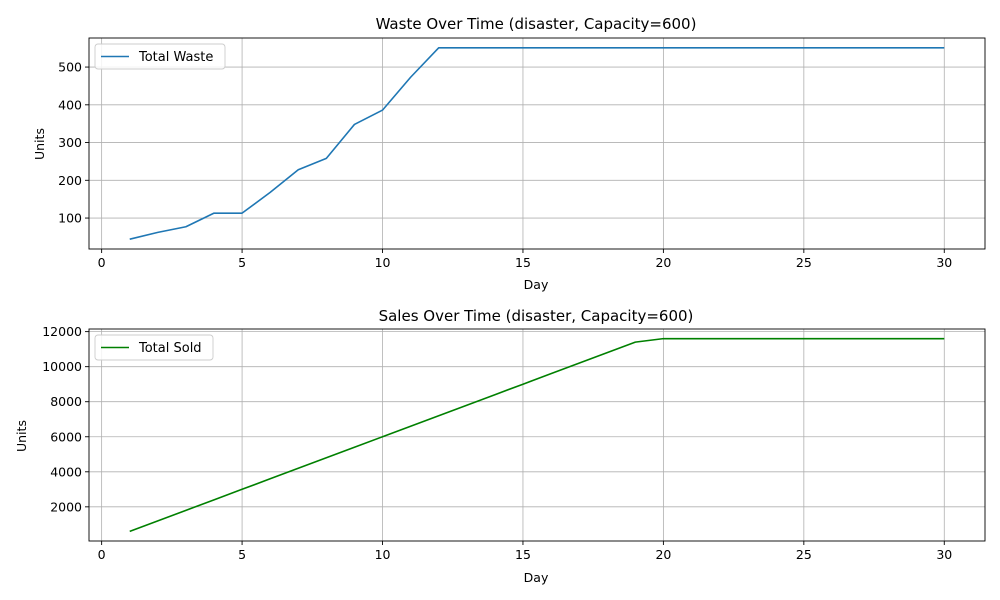  What do you see at coordinates (70, 142) in the screenshot?
I see `waste-y-tick-label: 300` at bounding box center [70, 142].